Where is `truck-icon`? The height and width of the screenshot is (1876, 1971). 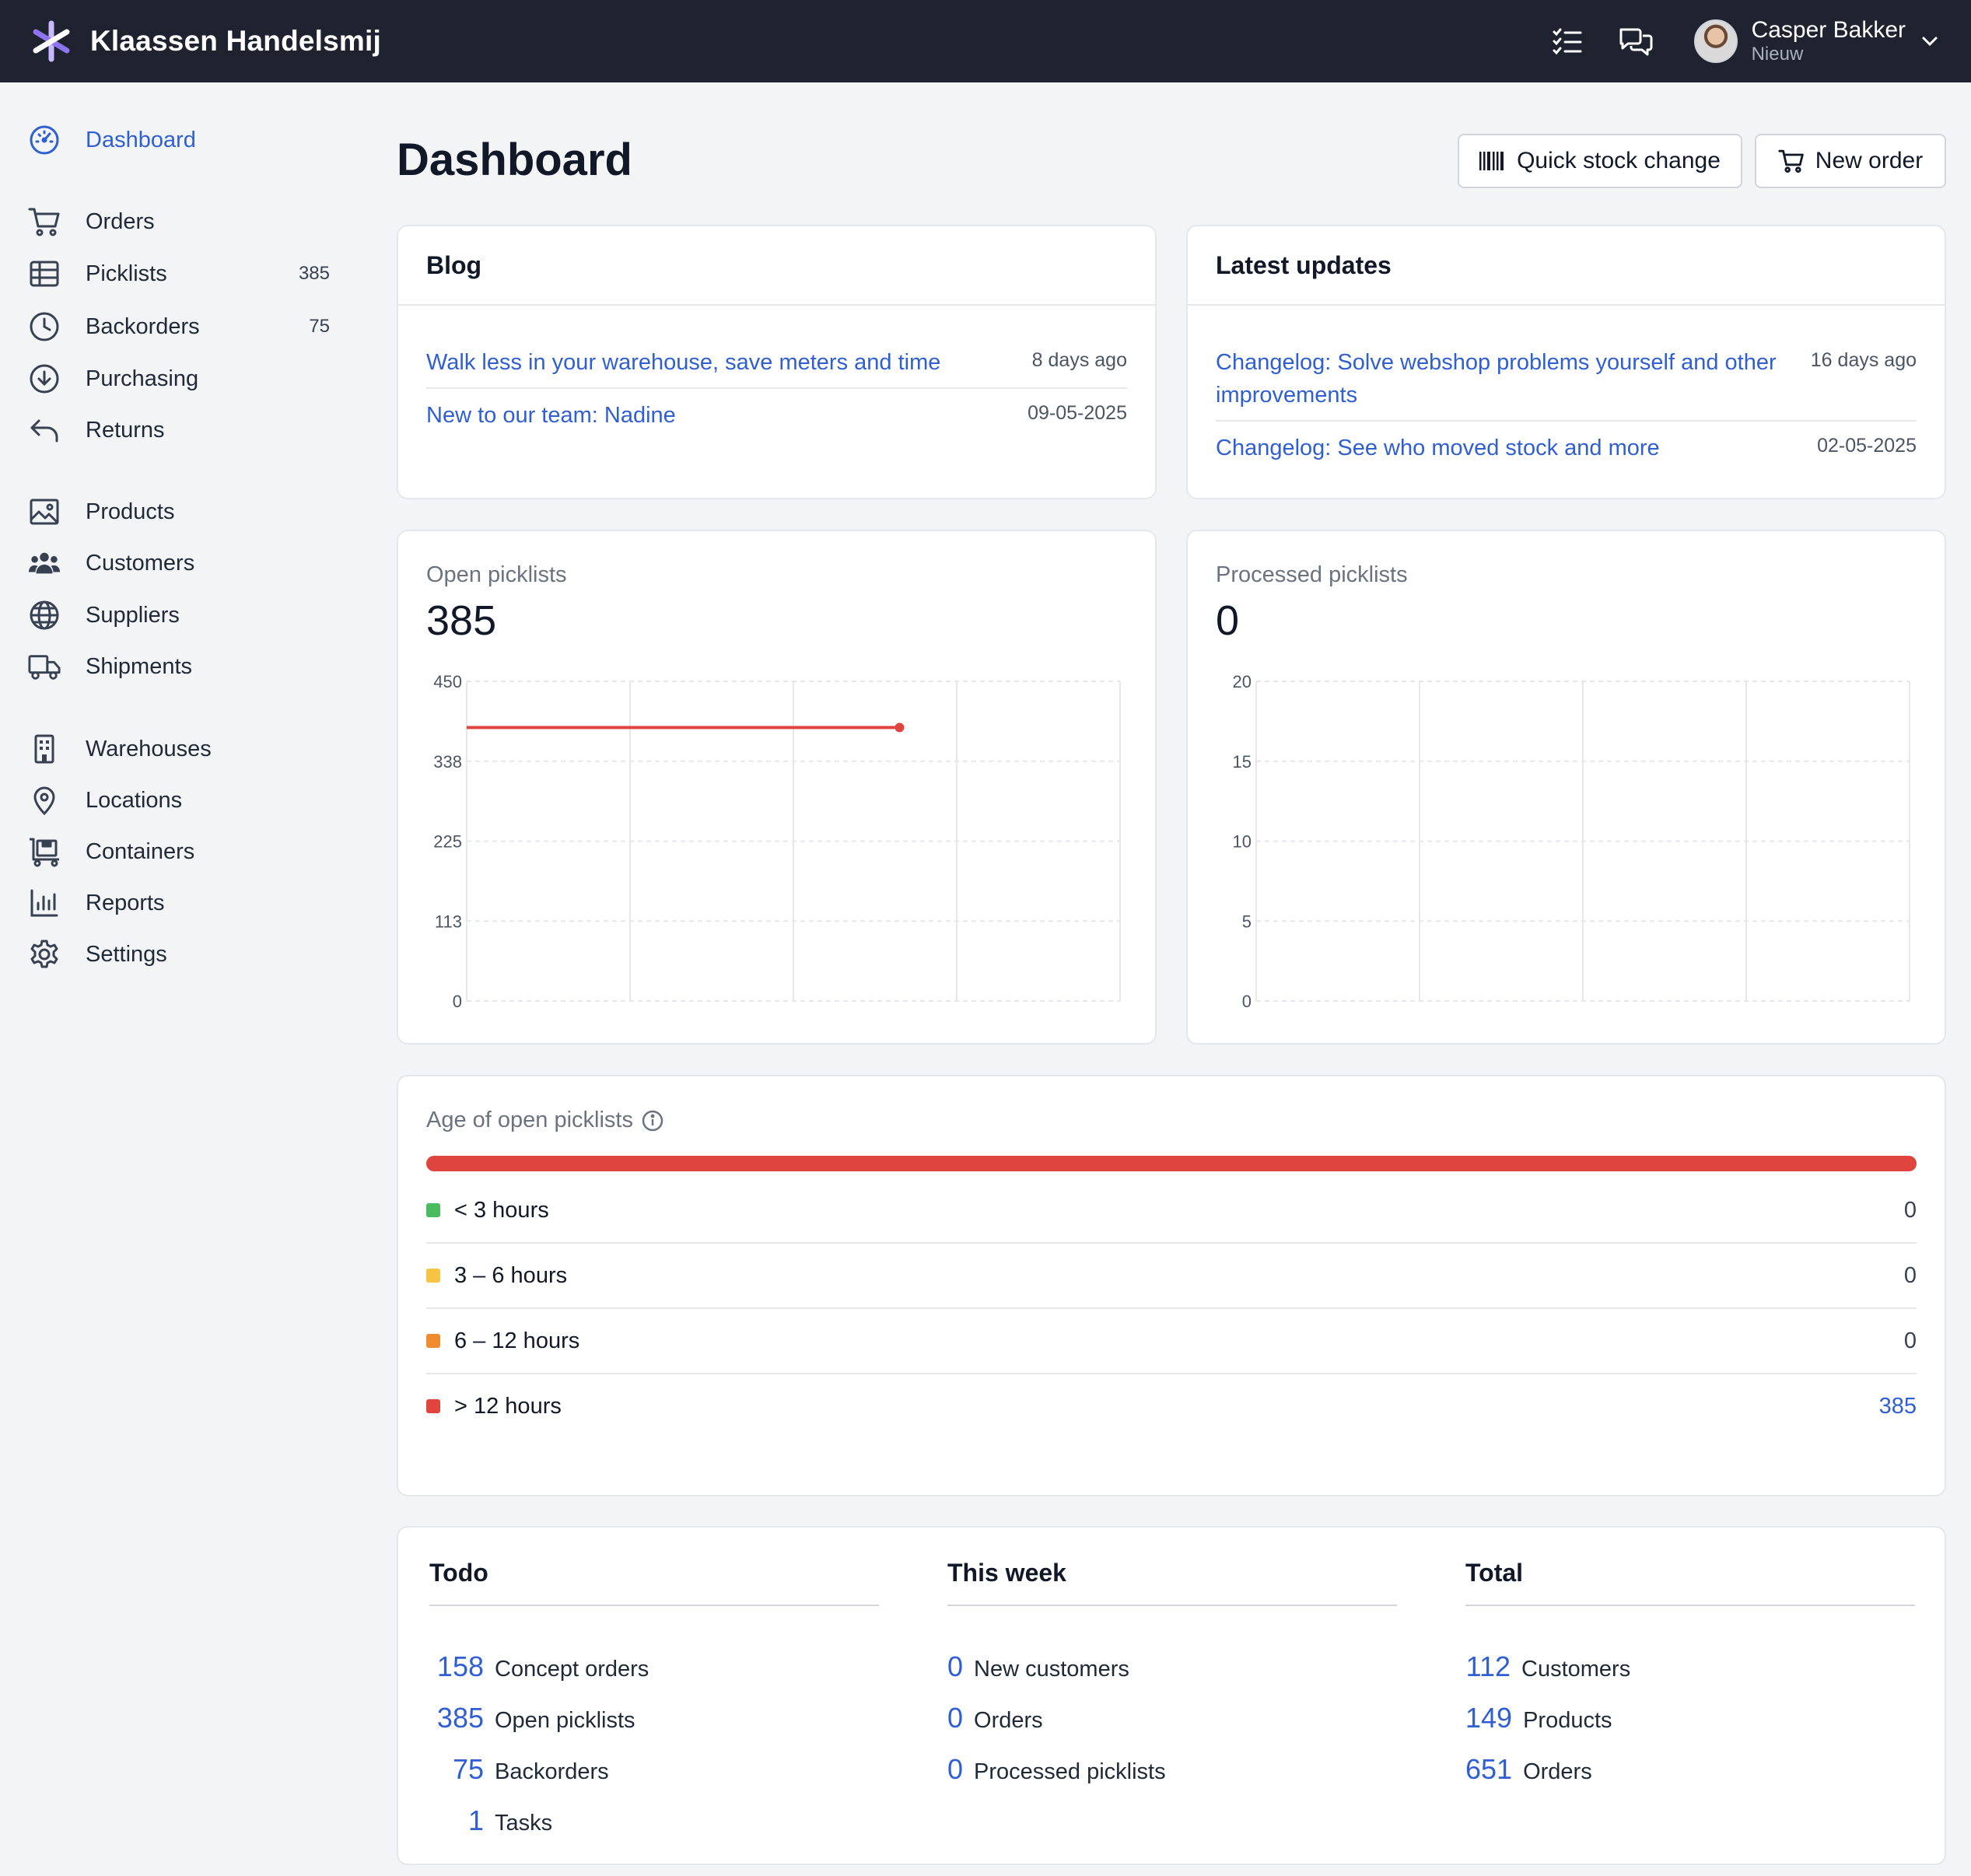 truck-icon is located at coordinates (44, 666).